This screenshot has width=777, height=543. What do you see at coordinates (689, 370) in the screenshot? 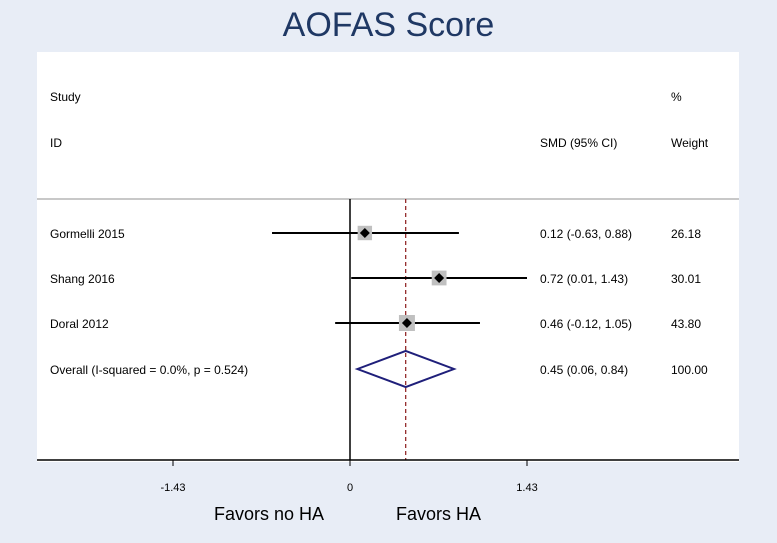
I see `overall-weight-text: 100.00` at bounding box center [689, 370].